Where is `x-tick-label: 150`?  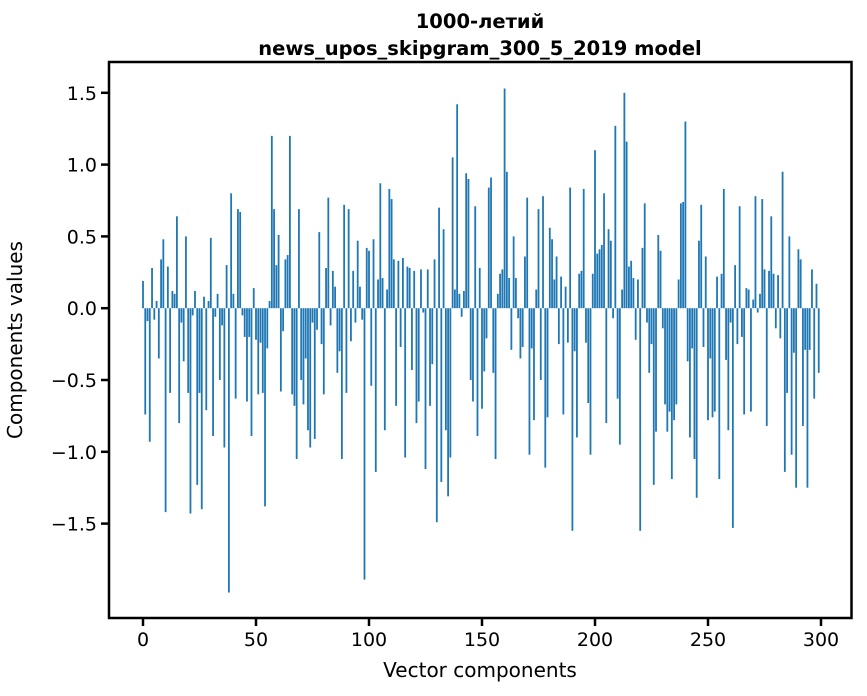
x-tick-label: 150 is located at coordinates (482, 640).